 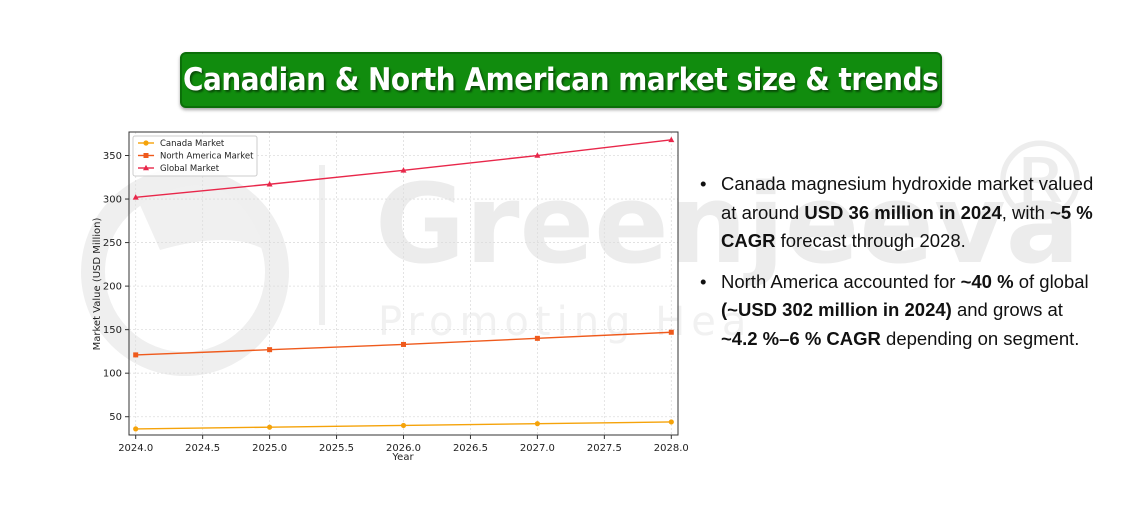 I want to click on bullet-text: depending on segment., so click(x=980, y=338).